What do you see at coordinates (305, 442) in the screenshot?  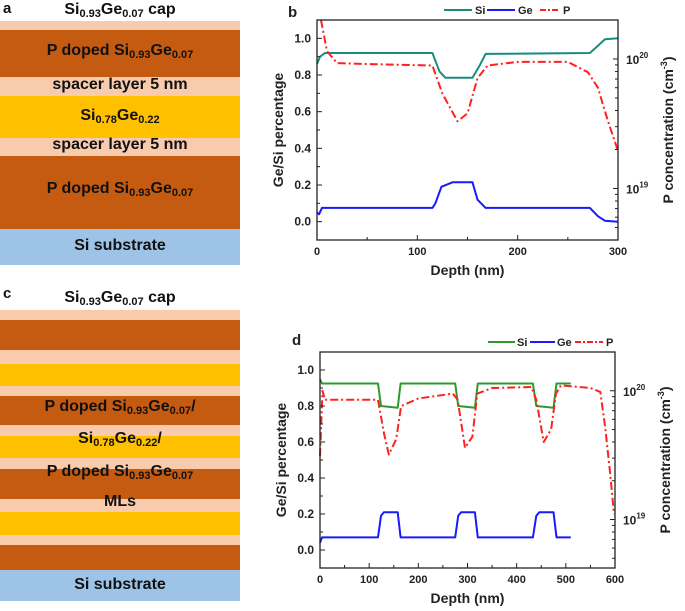 I see `y-tick-label: 0.6` at bounding box center [305, 442].